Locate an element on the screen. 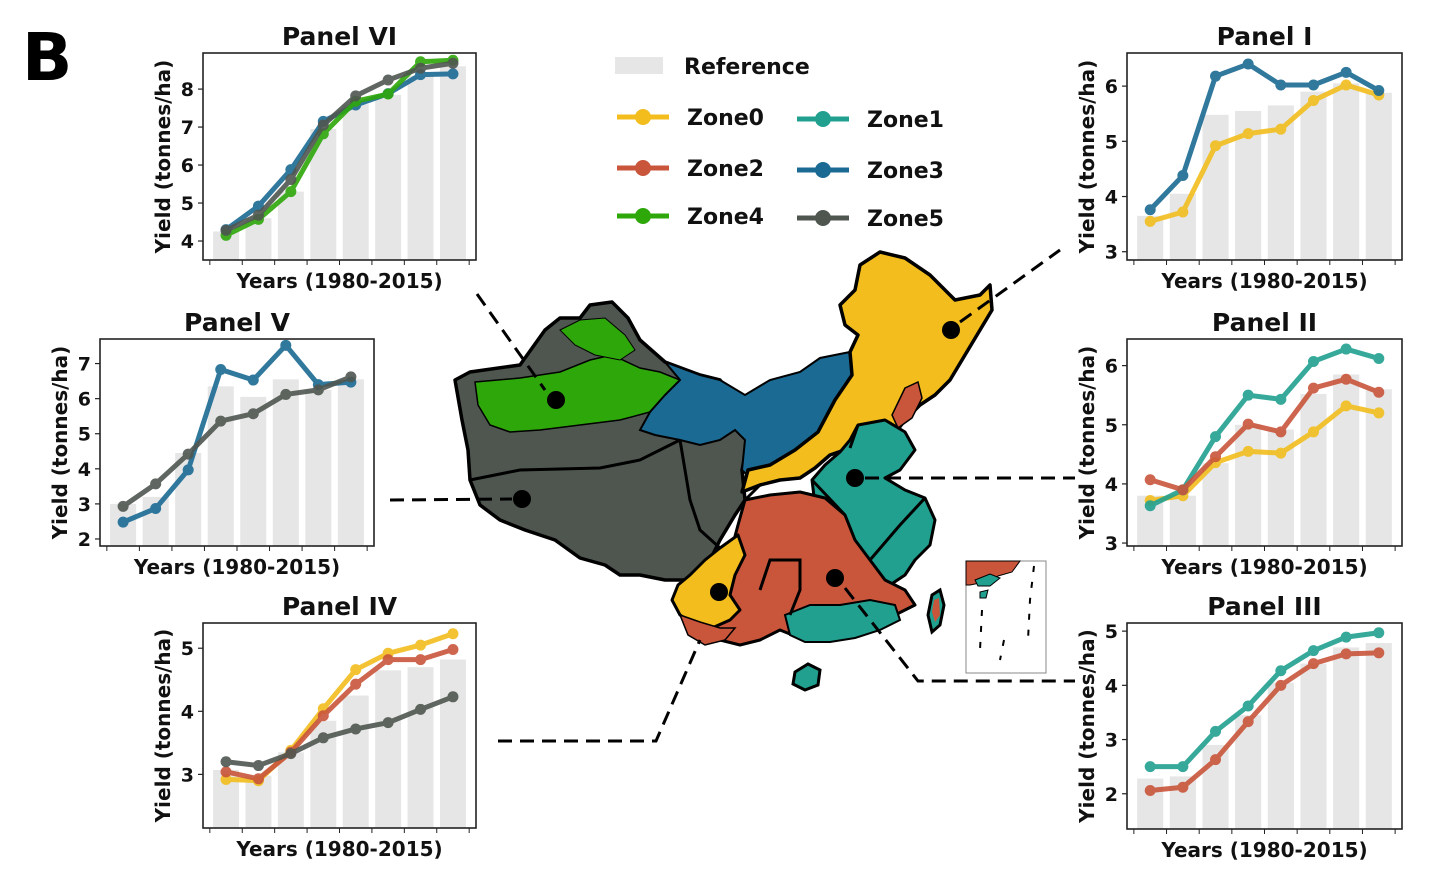 This screenshot has width=1430, height=888. axes-frame is located at coordinates (1264, 442).